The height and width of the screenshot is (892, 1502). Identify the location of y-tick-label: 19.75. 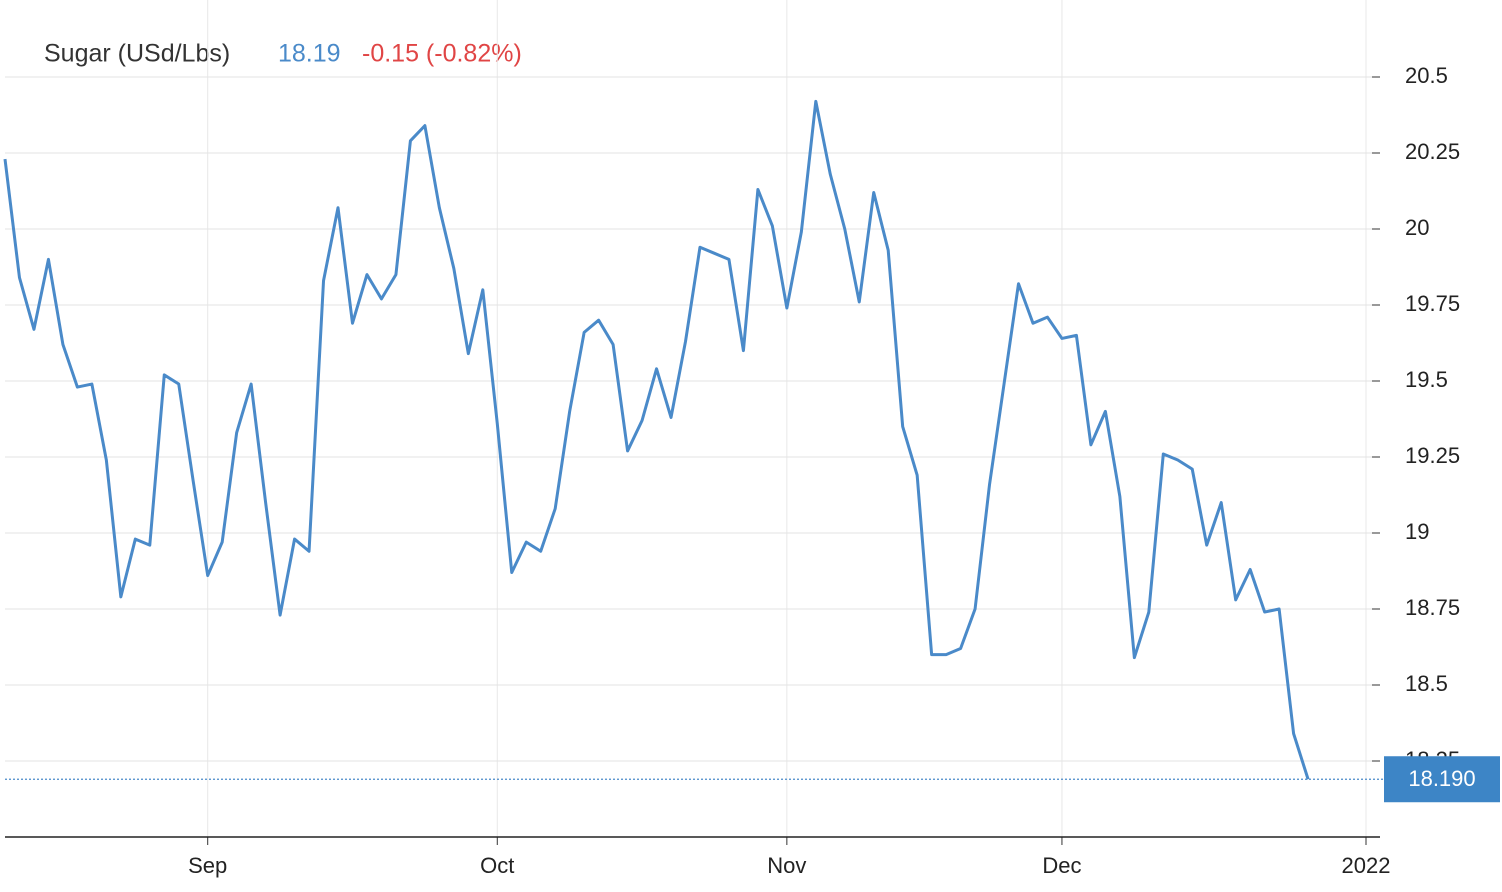
(1432, 303).